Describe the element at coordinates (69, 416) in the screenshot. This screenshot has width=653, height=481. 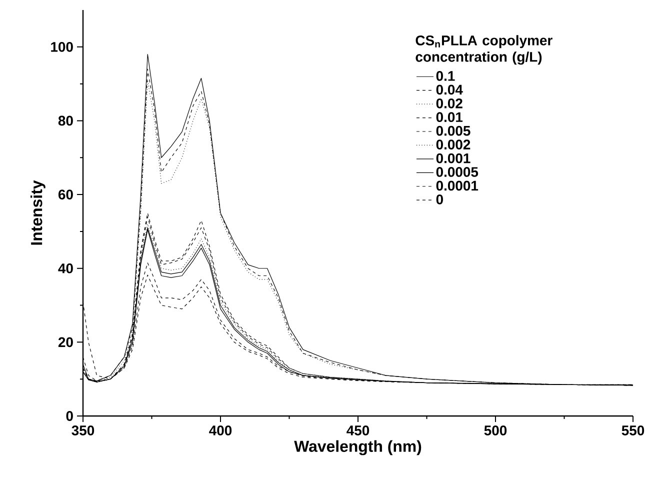
I see `y-tick-label: 0` at that location.